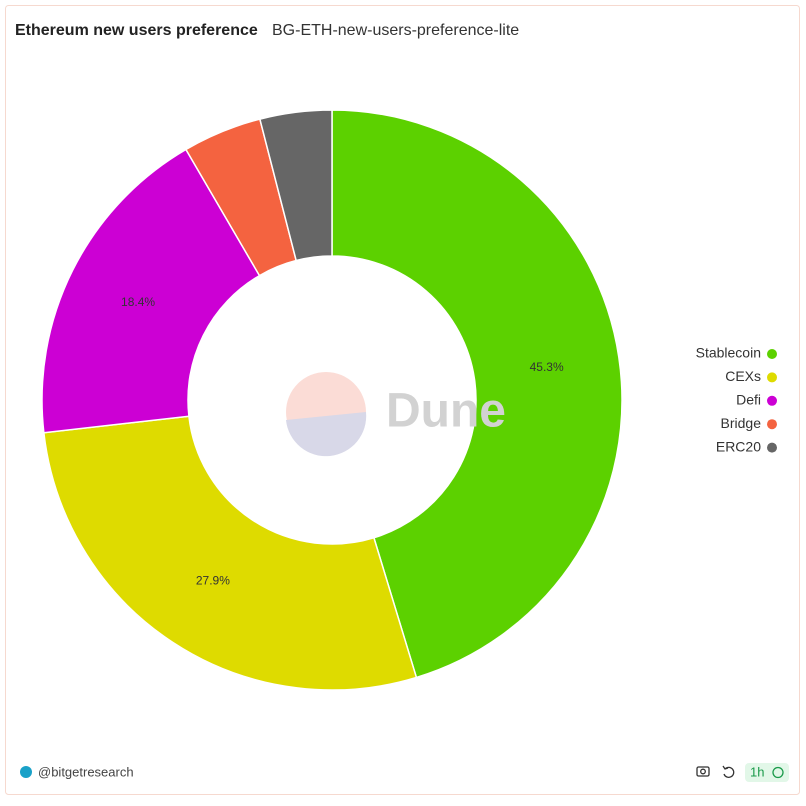 The image size is (806, 806). Describe the element at coordinates (728, 771) in the screenshot. I see `refresh-icon` at that location.